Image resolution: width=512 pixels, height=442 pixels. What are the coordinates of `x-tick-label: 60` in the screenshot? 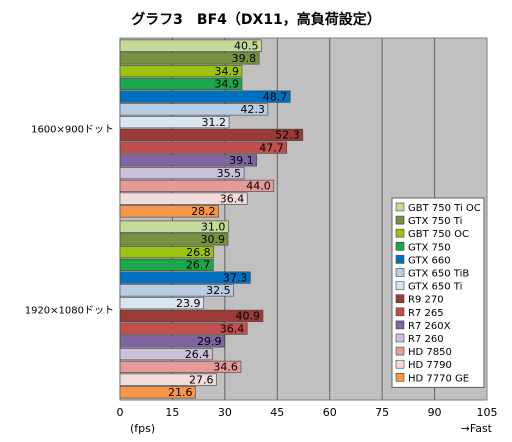 It's located at (330, 412).